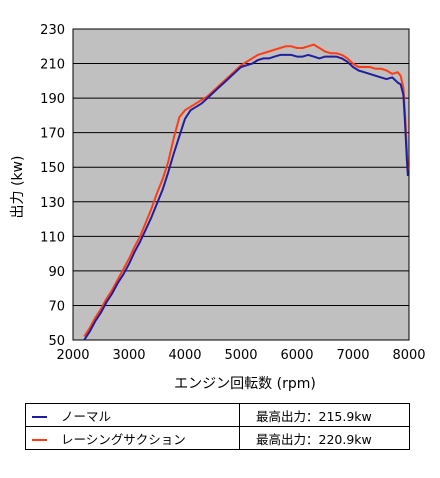 The height and width of the screenshot is (478, 440). What do you see at coordinates (52, 237) in the screenshot?
I see `y-tick-label: 110` at bounding box center [52, 237].